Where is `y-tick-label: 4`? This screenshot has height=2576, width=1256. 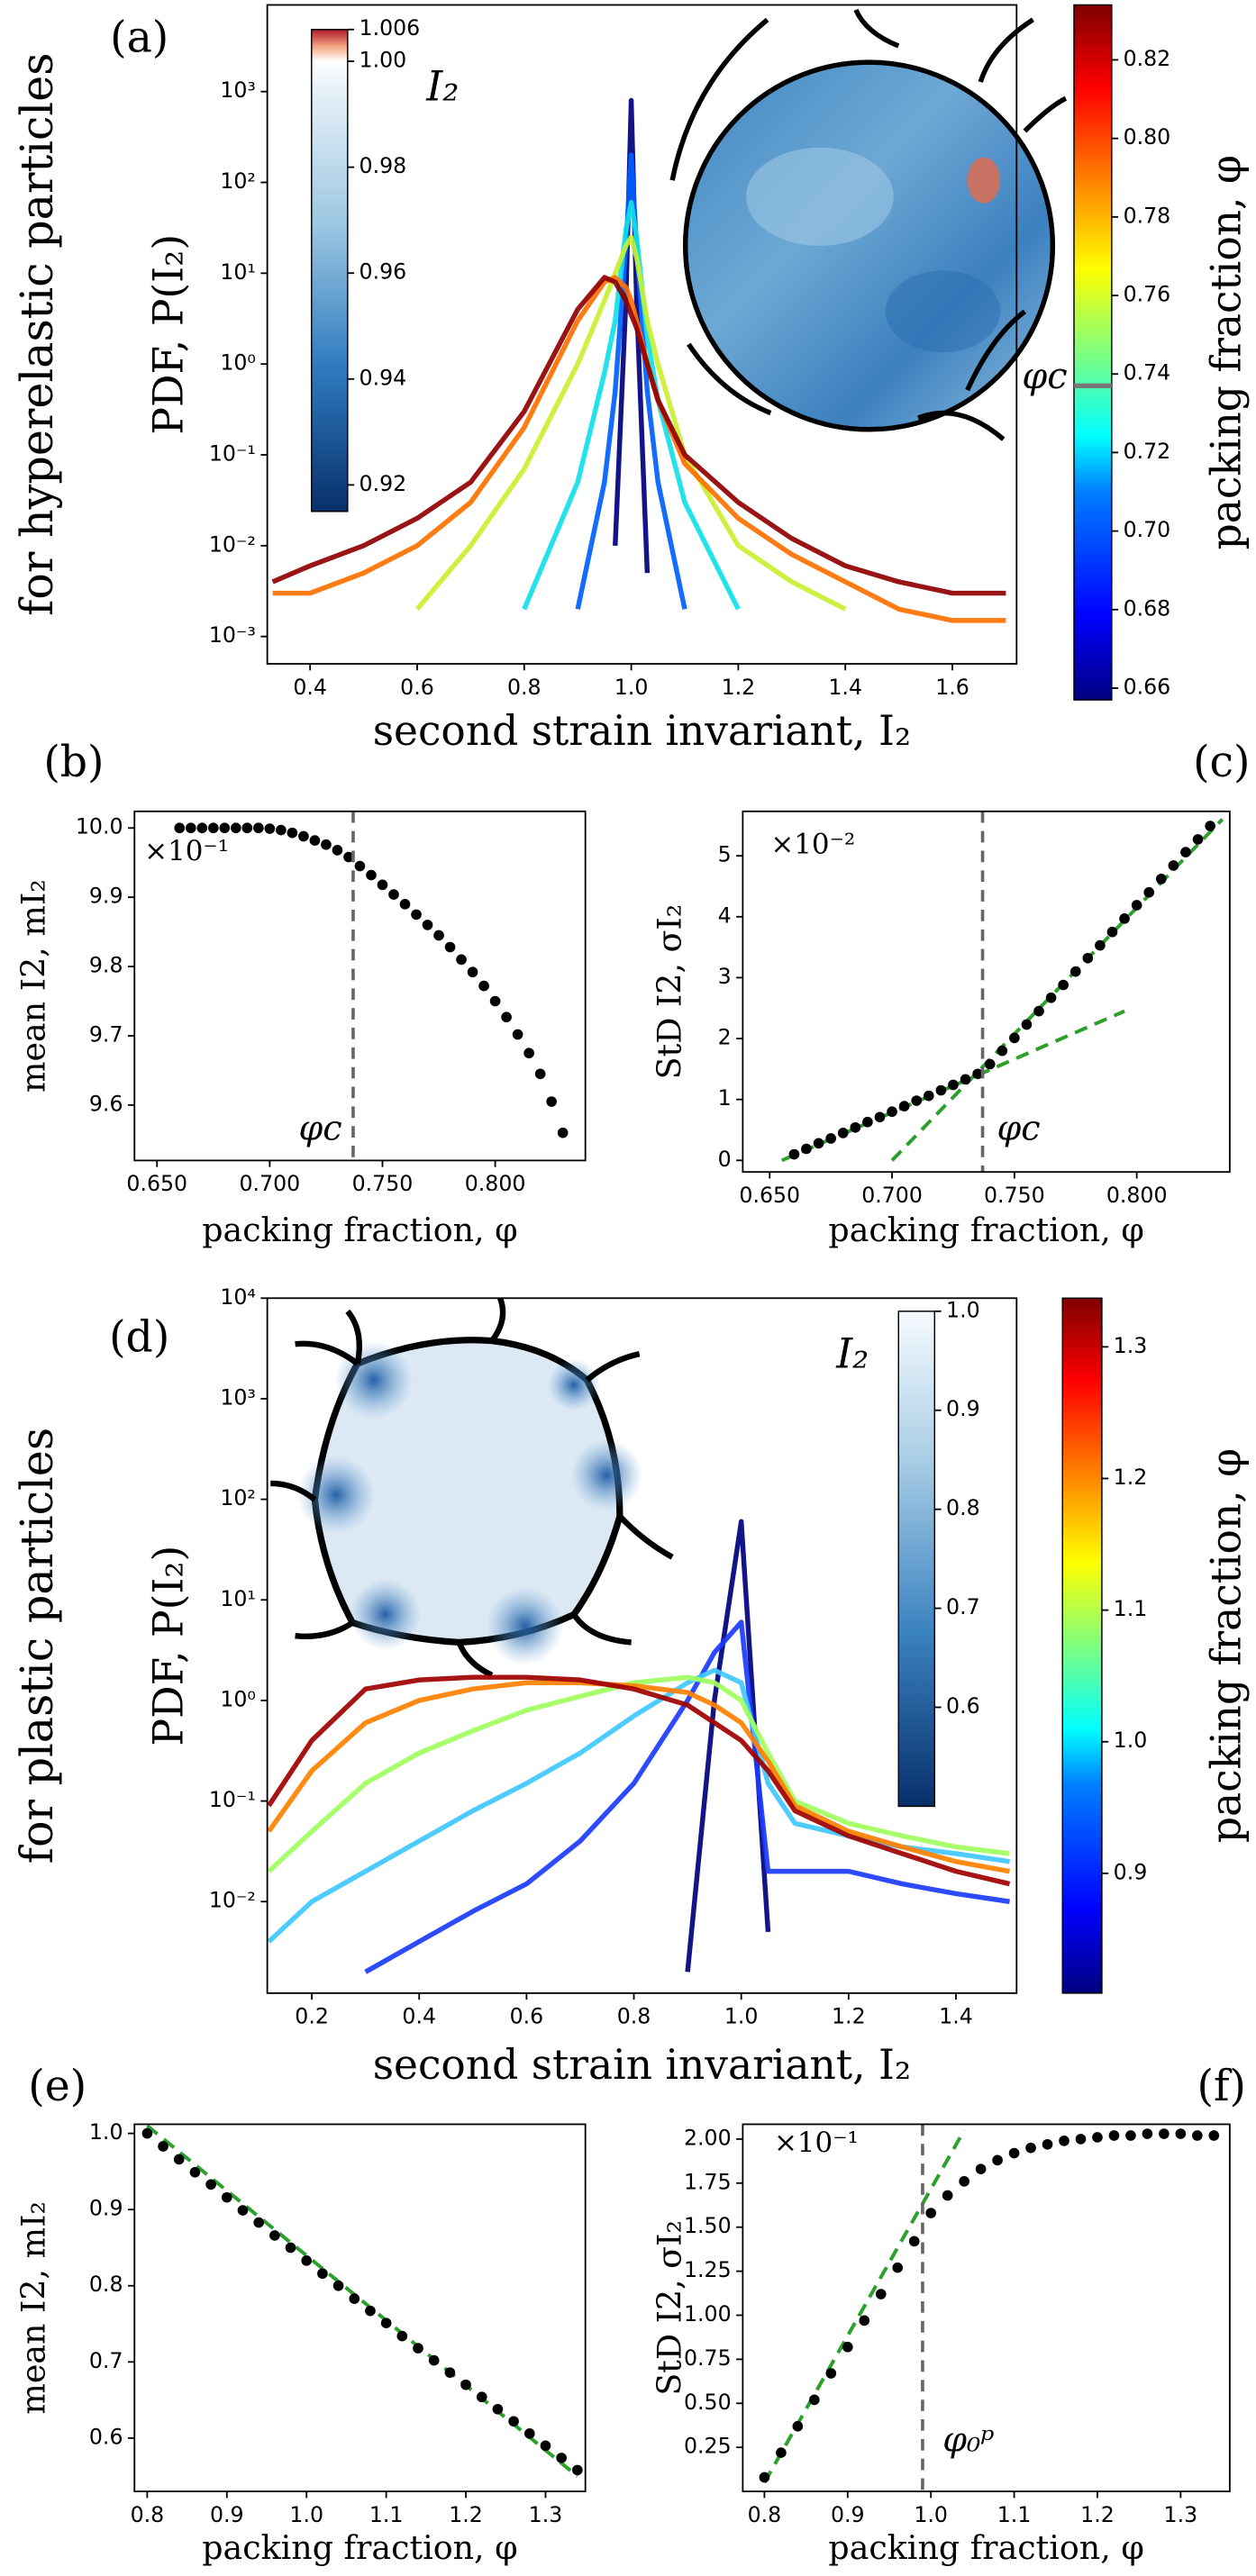 y-tick-label: 4 is located at coordinates (725, 915).